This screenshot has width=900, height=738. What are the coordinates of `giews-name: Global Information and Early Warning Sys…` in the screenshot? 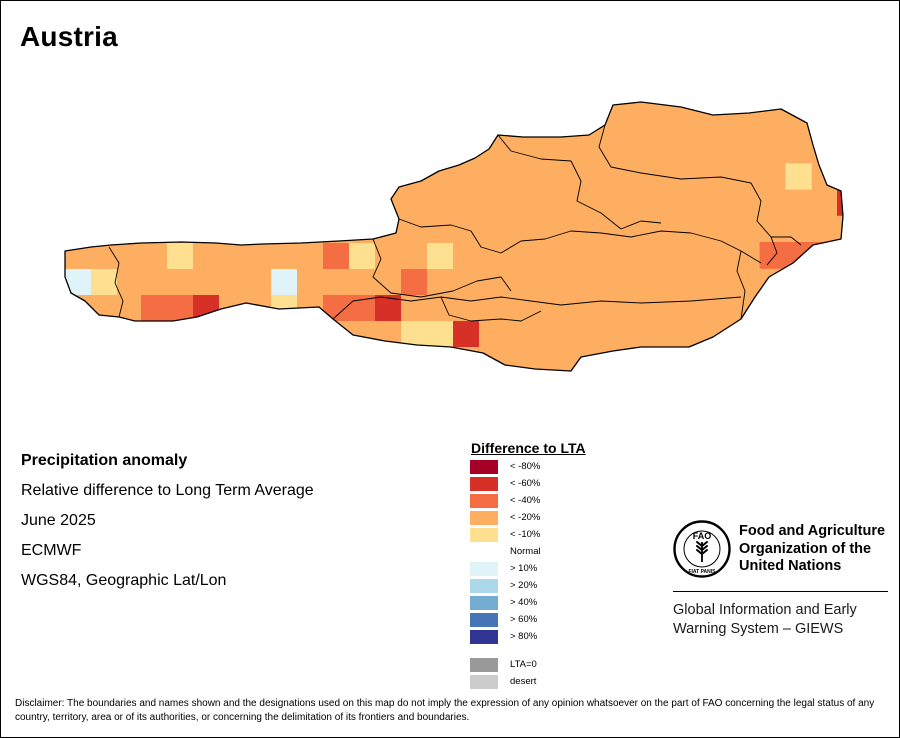 It's located at (765, 620).